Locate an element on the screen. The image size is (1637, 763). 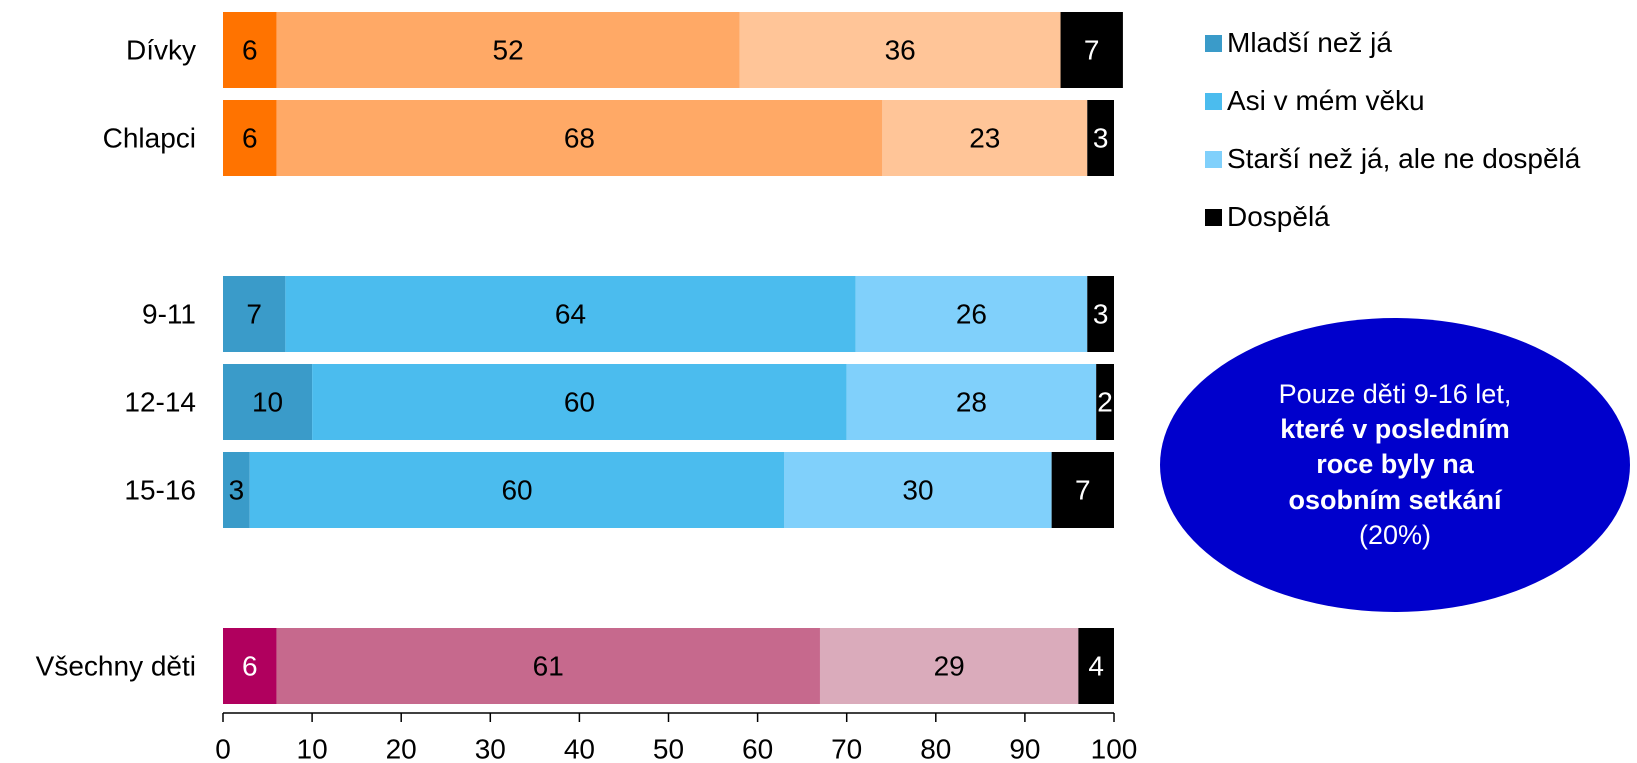
data-label-row-4-s2: 30 is located at coordinates (917, 490).